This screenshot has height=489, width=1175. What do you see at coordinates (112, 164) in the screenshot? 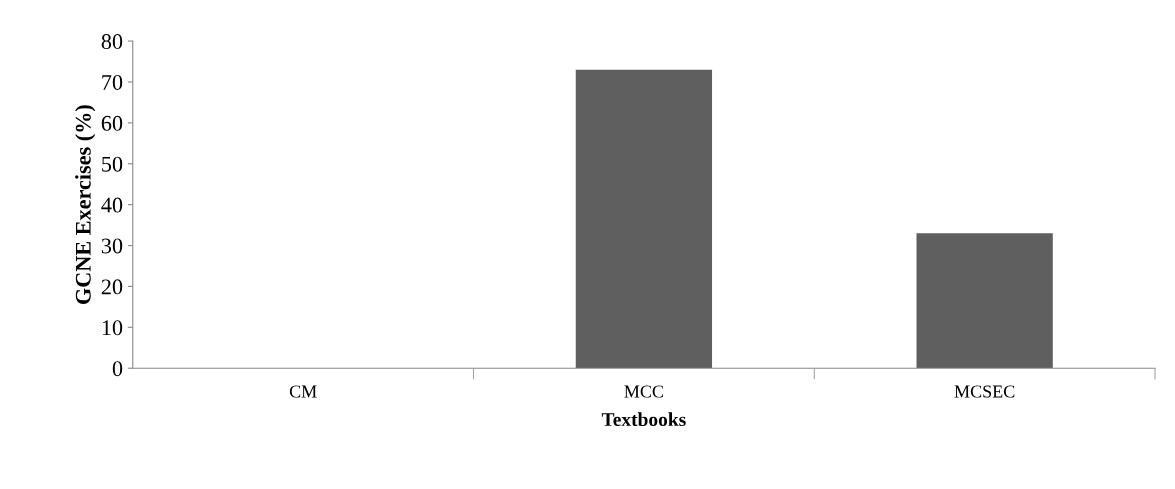
I see `y-tick-label: 50` at bounding box center [112, 164].